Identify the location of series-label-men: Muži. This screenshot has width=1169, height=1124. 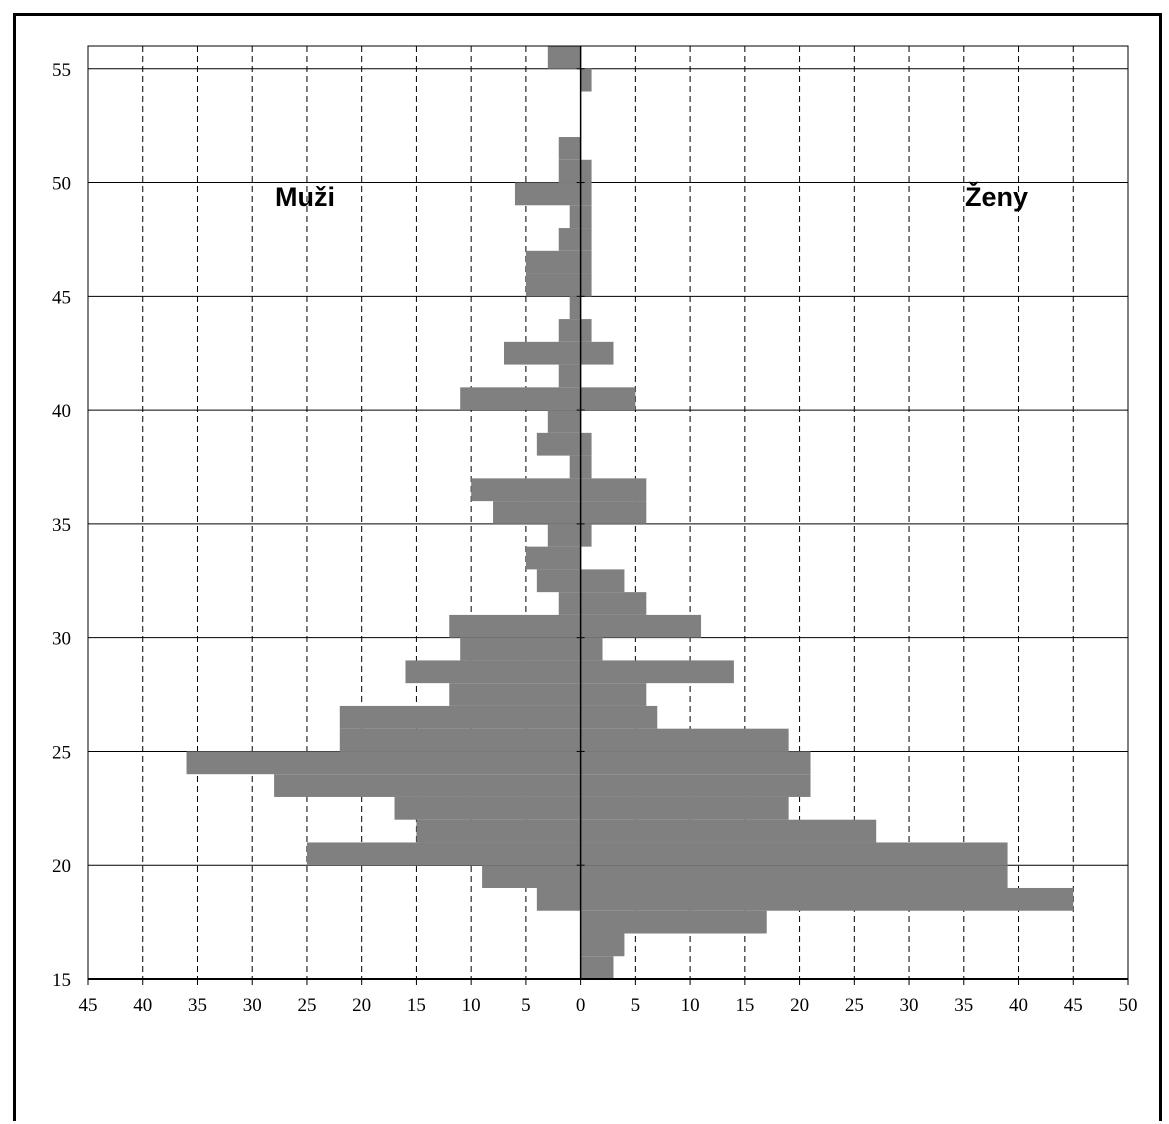
(305, 197).